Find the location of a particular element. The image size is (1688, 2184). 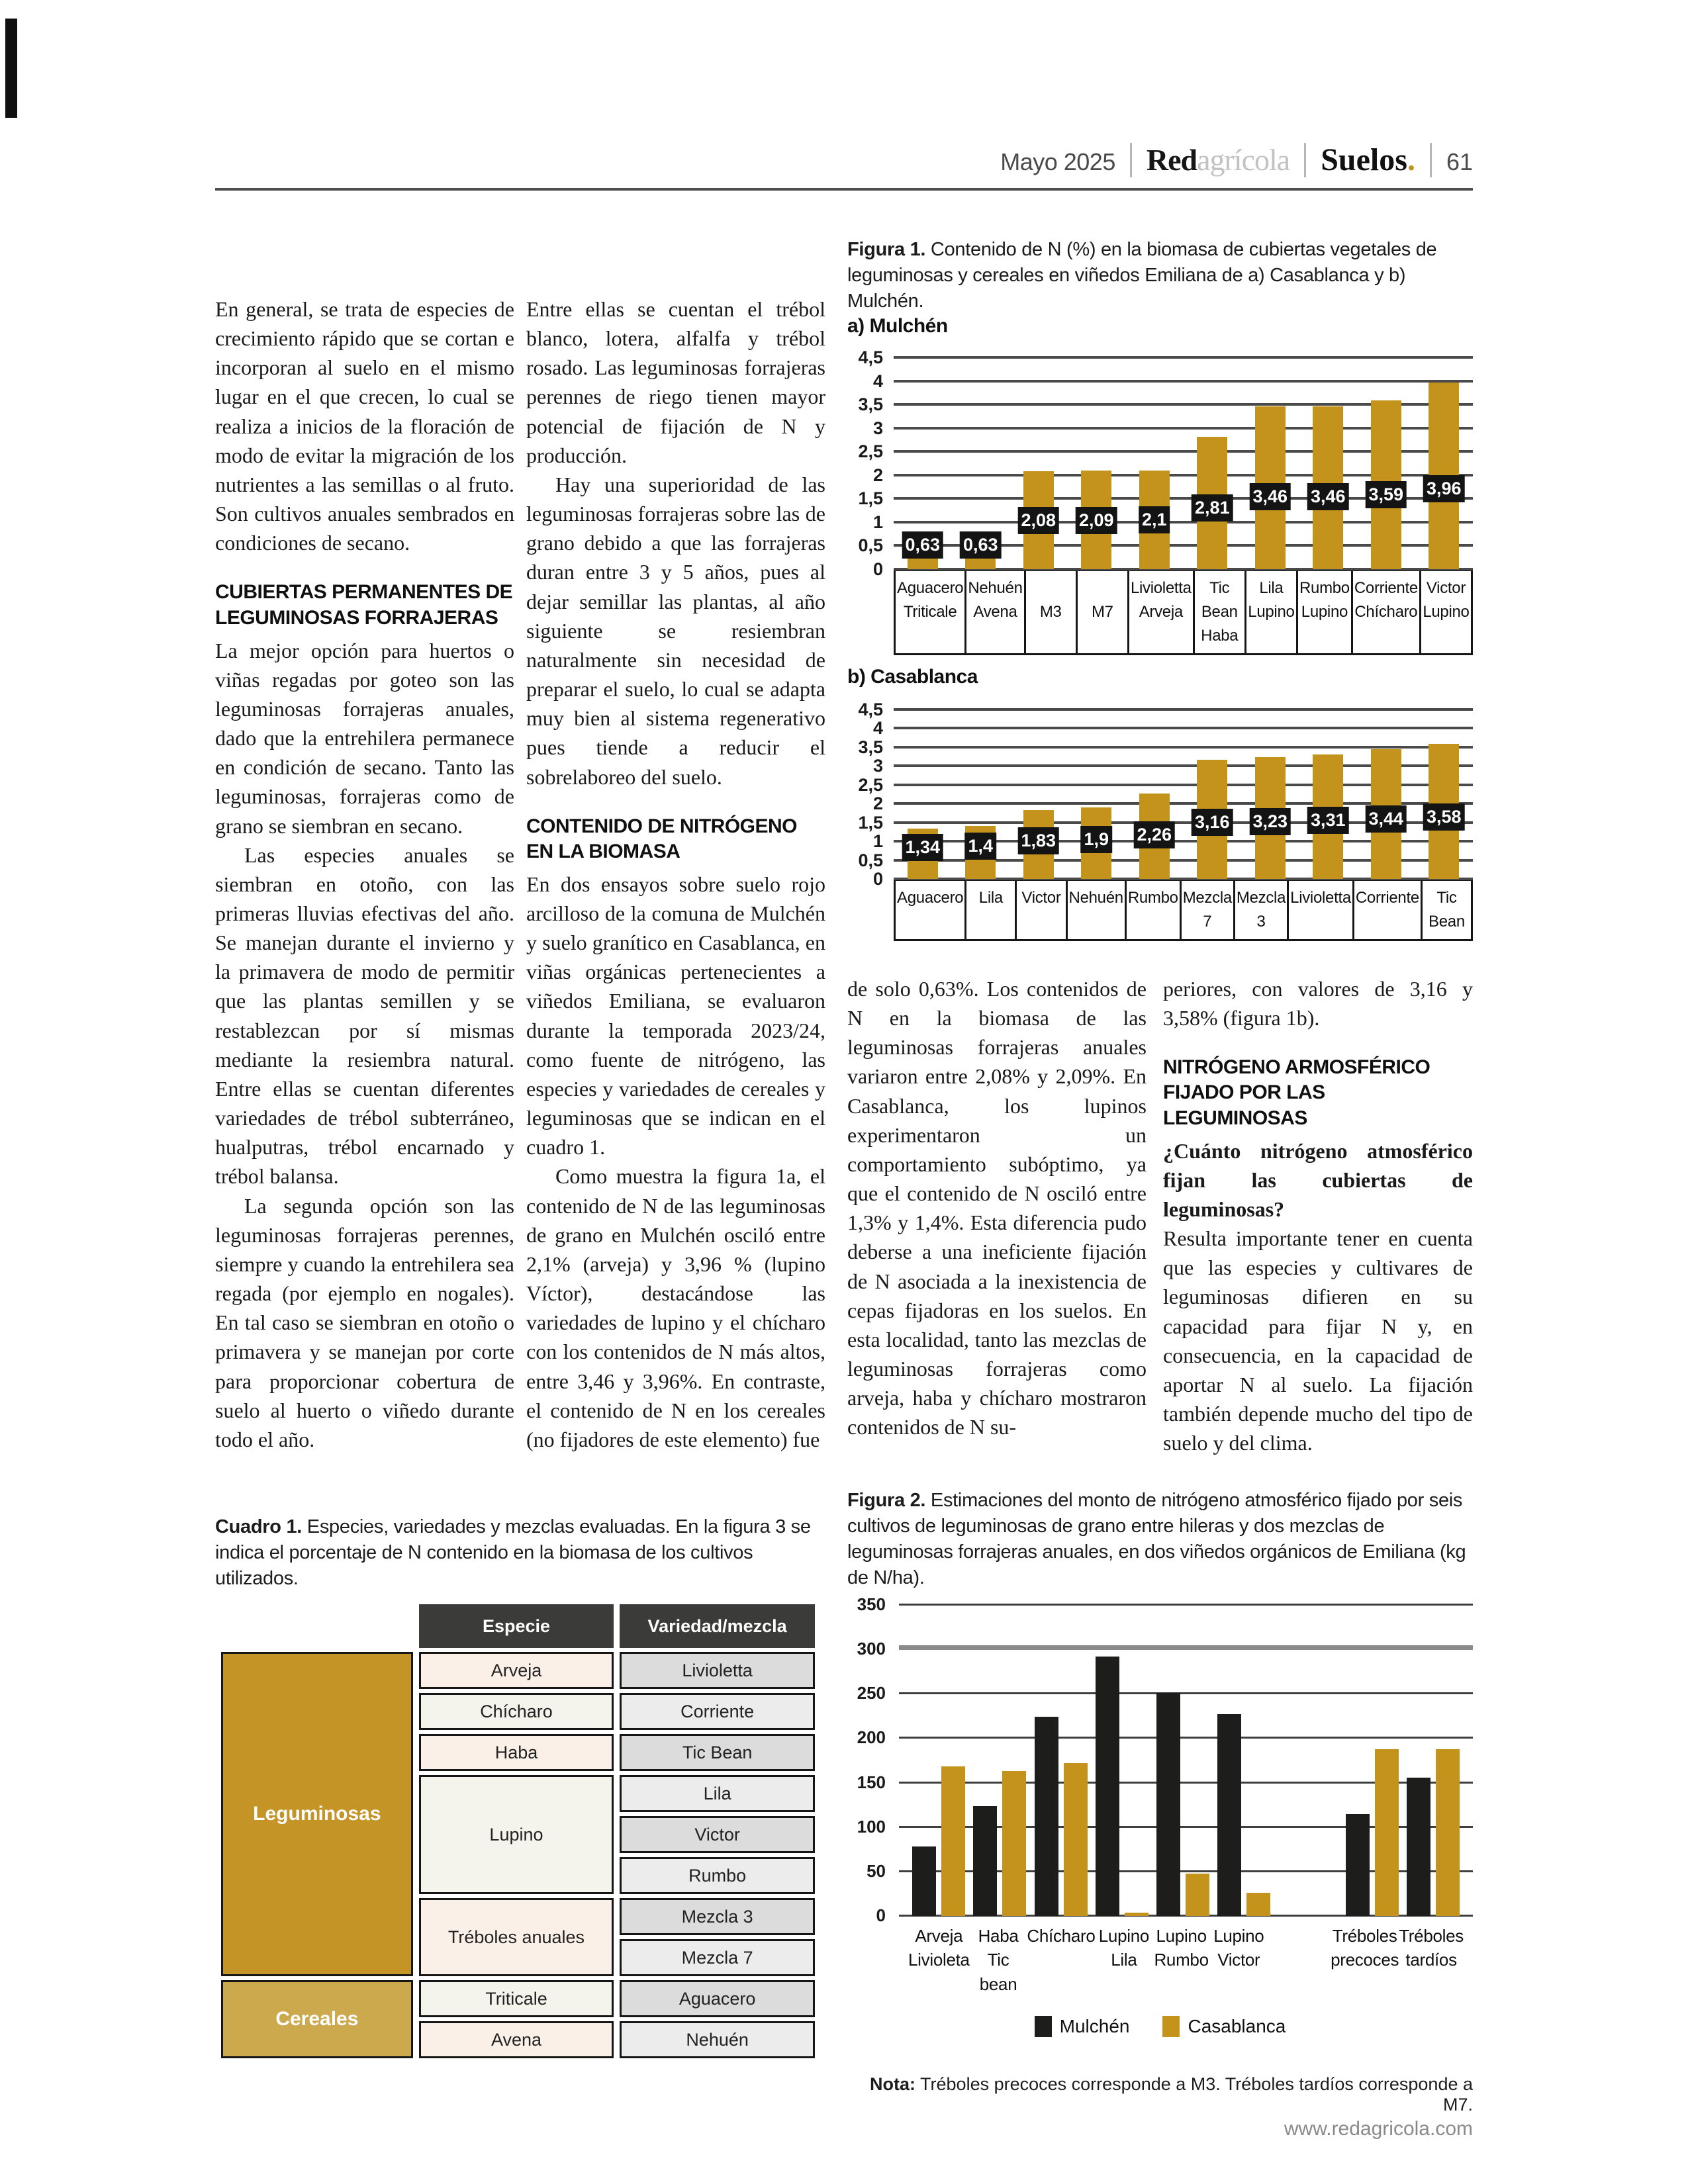

bar-value-label: 2,08 is located at coordinates (1038, 520).